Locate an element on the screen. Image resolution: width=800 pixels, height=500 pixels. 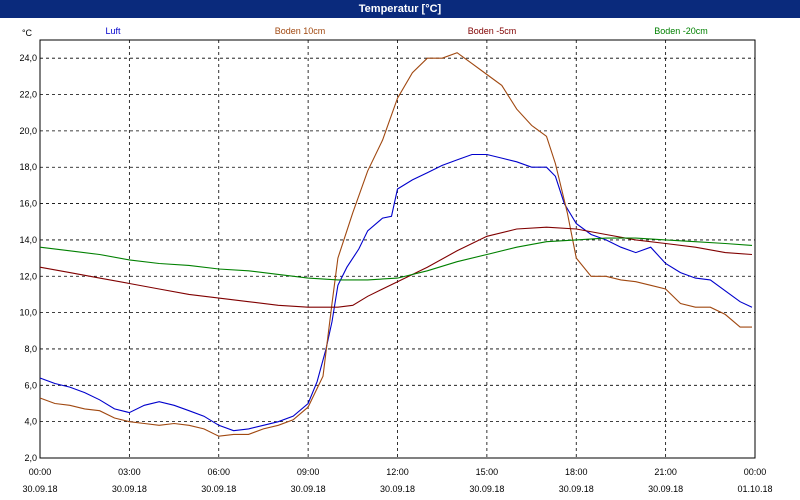
y-tick-label: 16,0 is located at coordinates (28, 204).